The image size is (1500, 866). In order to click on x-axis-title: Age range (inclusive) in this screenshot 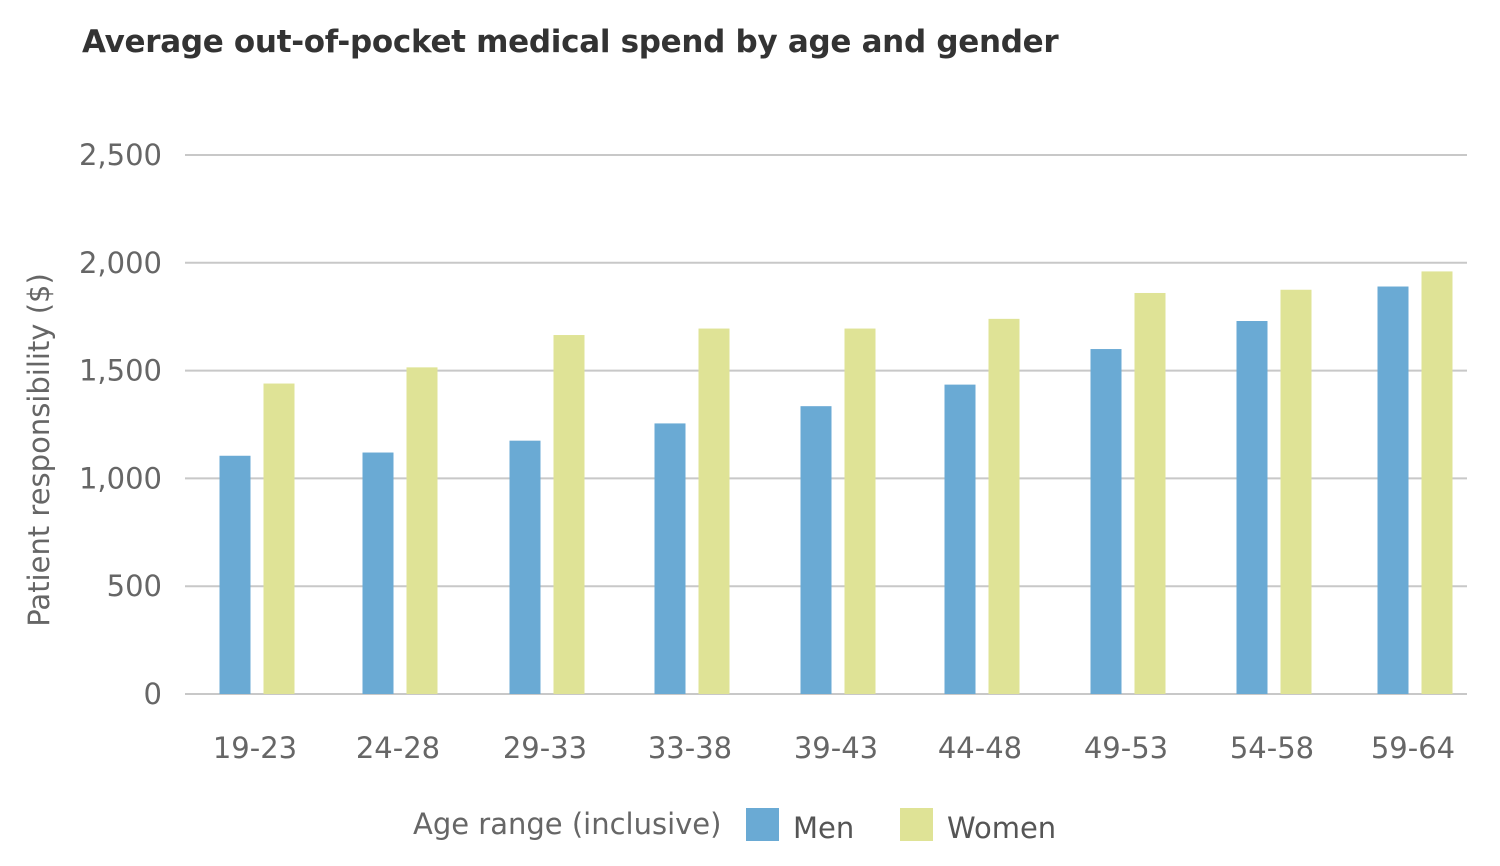, I will do `click(567, 824)`.